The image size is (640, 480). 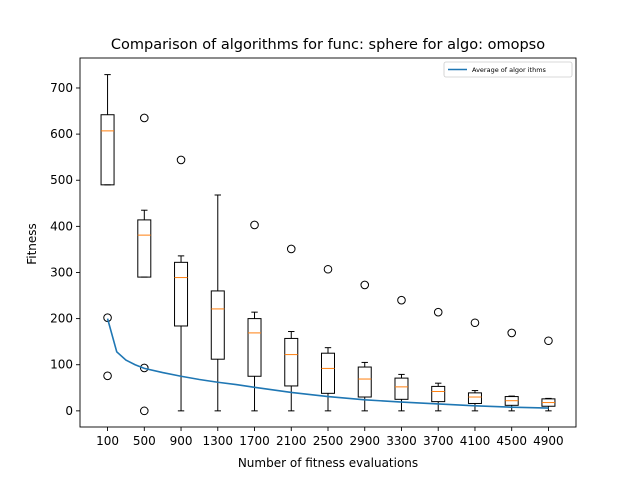 What do you see at coordinates (65, 249) in the screenshot?
I see `y-axis: 0 100 200 300 400 500 600 700` at bounding box center [65, 249].